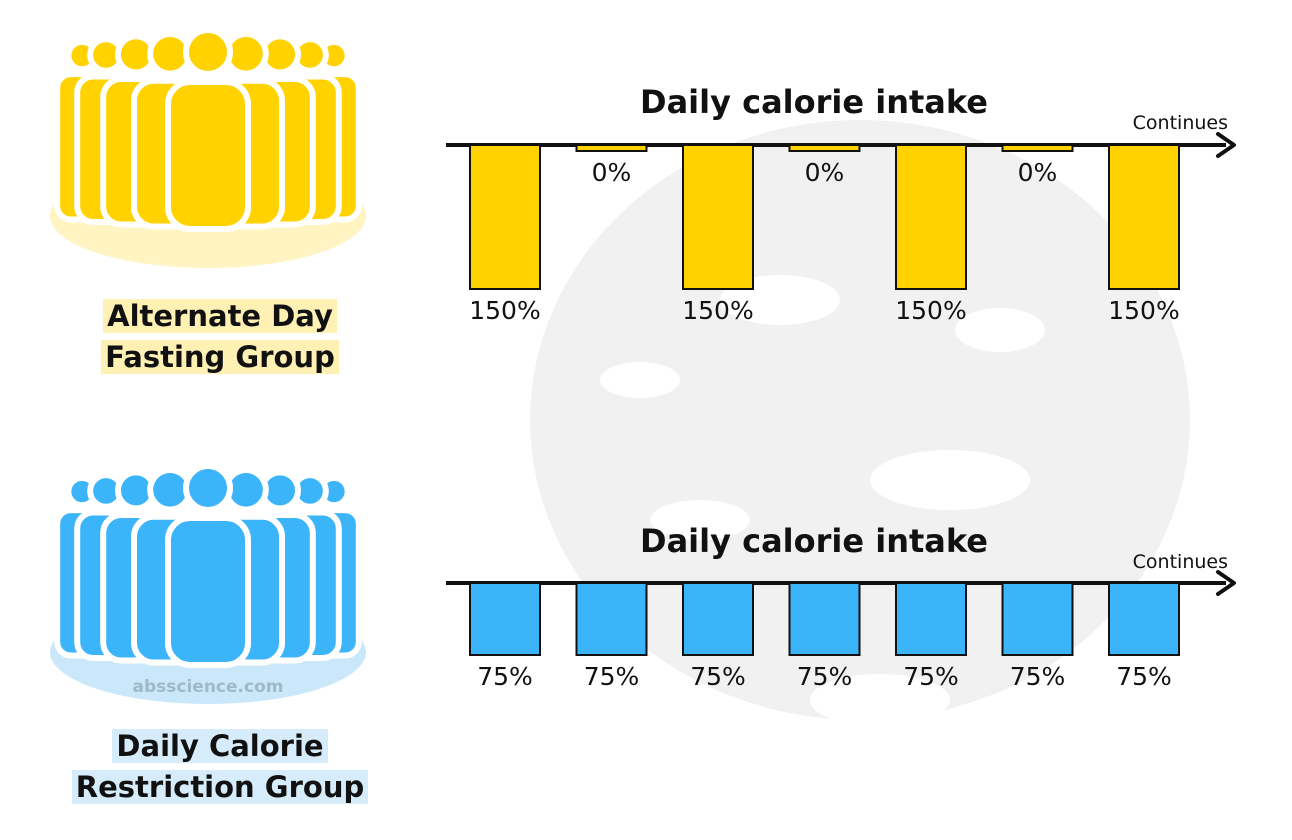 This screenshot has width=1292, height=840. Describe the element at coordinates (220, 787) in the screenshot. I see `group-label-line2: Restriction Group` at that location.